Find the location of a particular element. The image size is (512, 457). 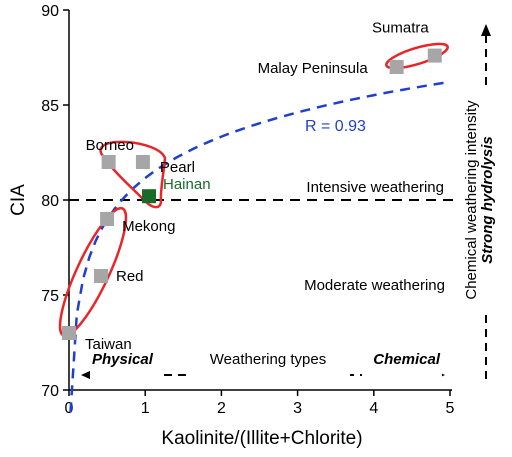

point-label-sumatra: Sumatra is located at coordinates (400, 28).